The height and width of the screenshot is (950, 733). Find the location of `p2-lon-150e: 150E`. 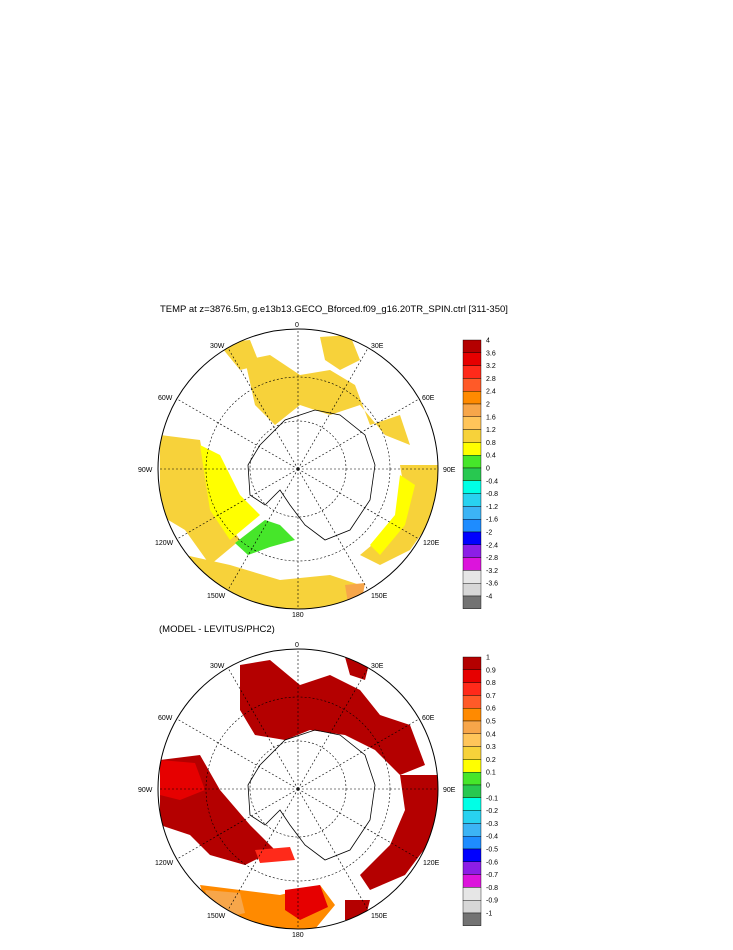

p2-lon-150e: 150E is located at coordinates (379, 916).